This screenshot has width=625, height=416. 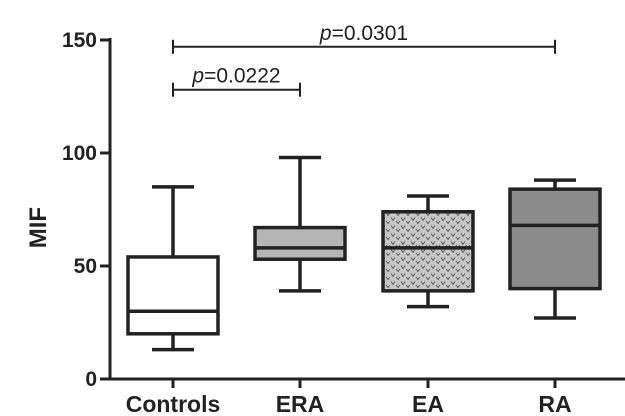 I want to click on x-category-label: RA, so click(x=554, y=403).